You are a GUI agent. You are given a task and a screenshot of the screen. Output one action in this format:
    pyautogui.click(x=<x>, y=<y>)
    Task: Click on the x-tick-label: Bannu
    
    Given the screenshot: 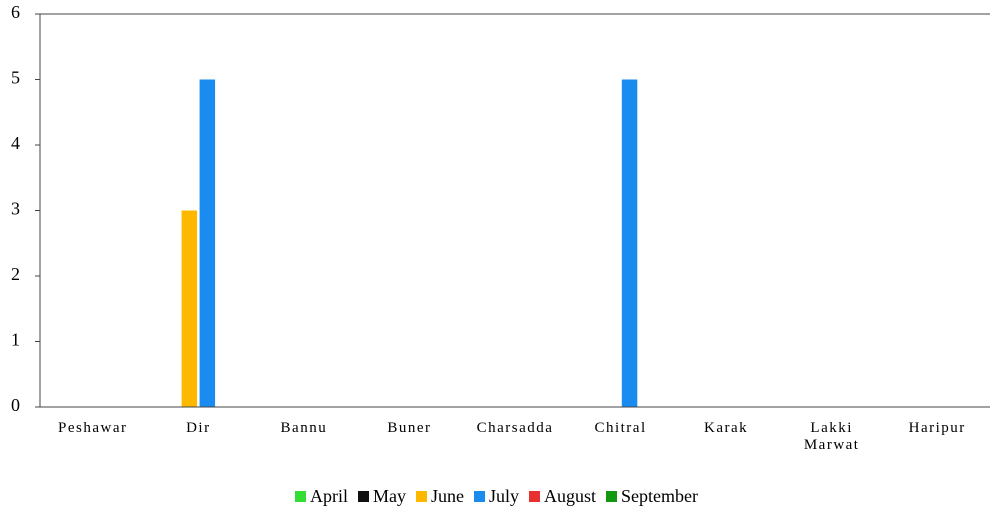 What is the action you would take?
    pyautogui.click(x=304, y=428)
    